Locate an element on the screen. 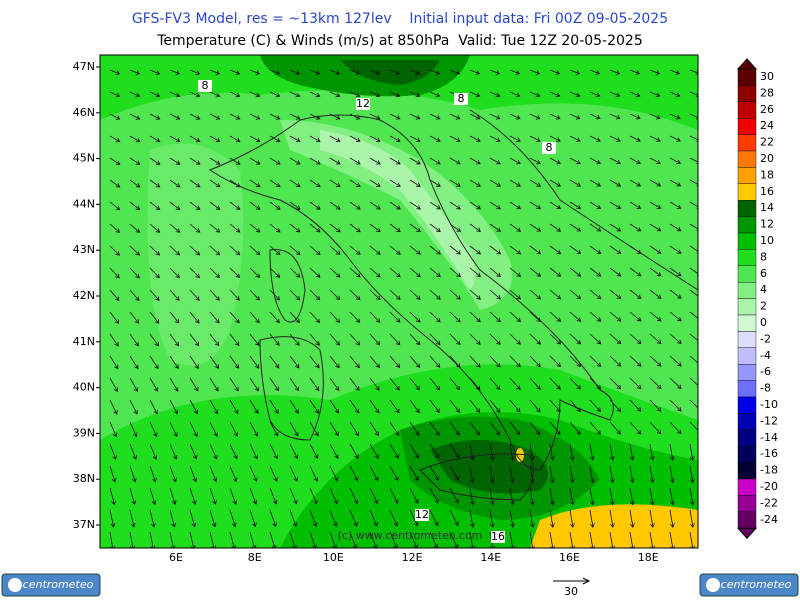 This screenshot has width=800, height=600. logo-left: centrometeo is located at coordinates (51, 585).